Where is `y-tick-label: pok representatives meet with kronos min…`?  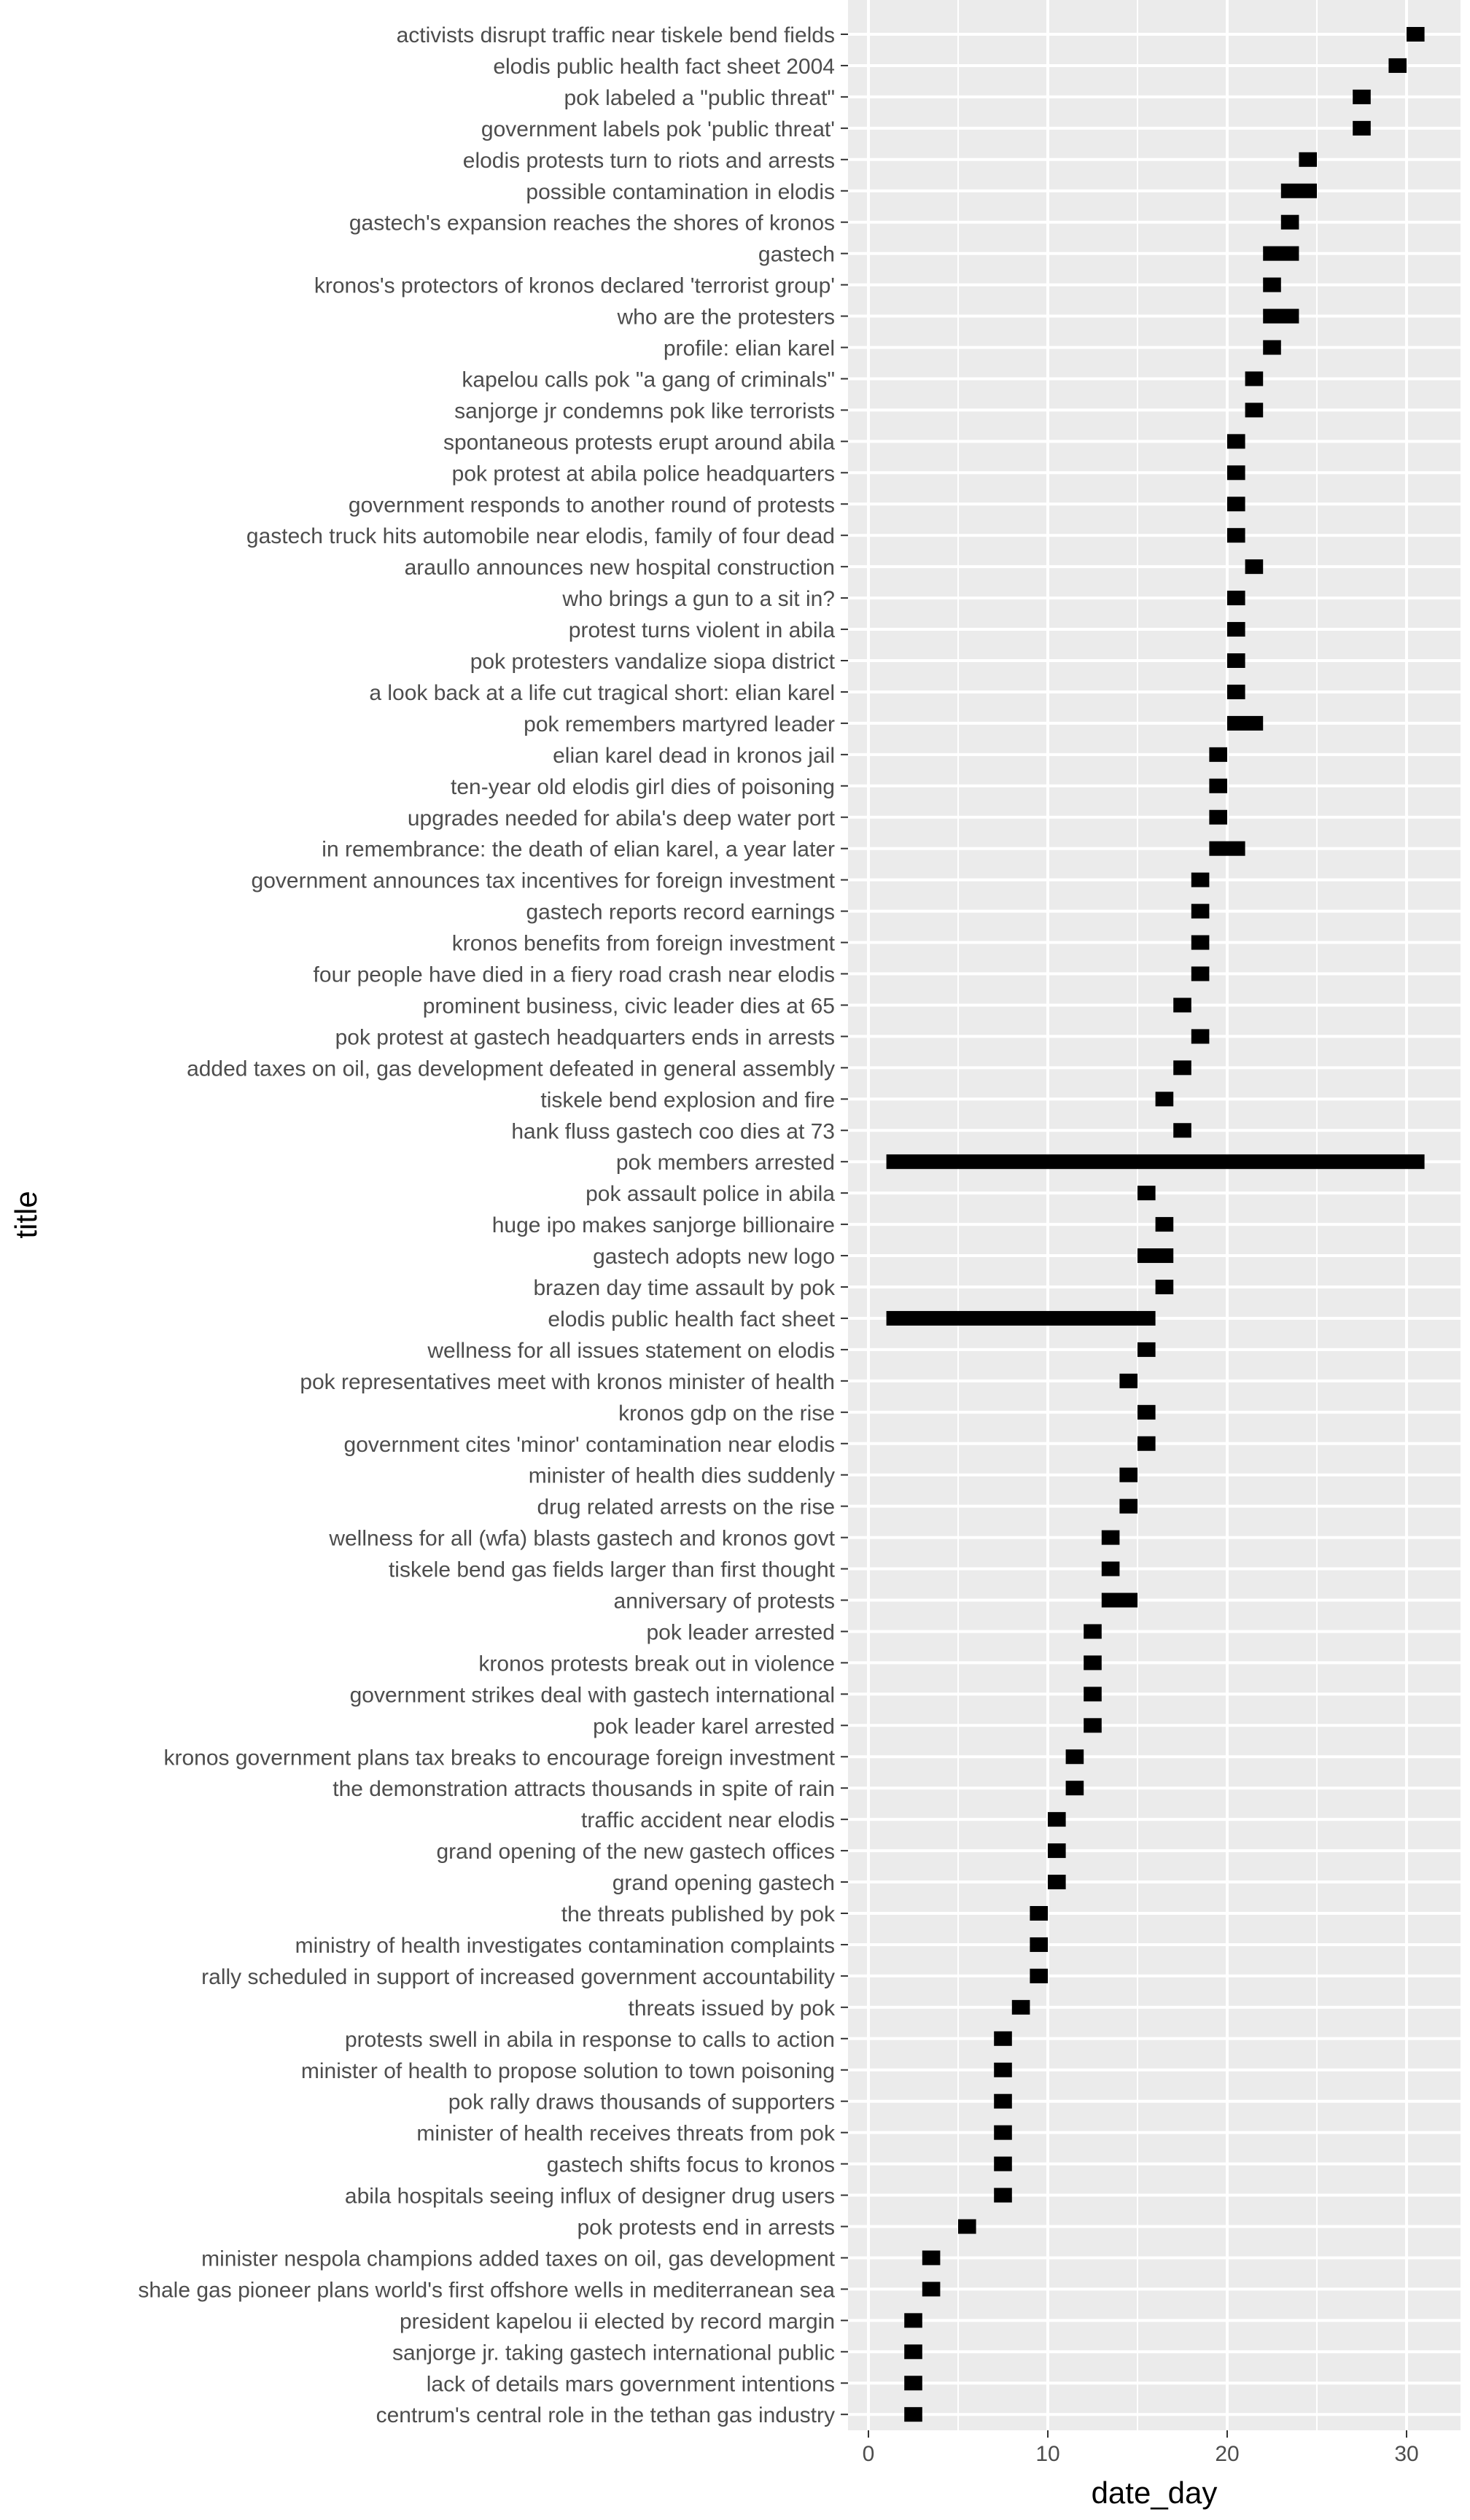 y-tick-label: pok representatives meet with kronos min… is located at coordinates (567, 1382).